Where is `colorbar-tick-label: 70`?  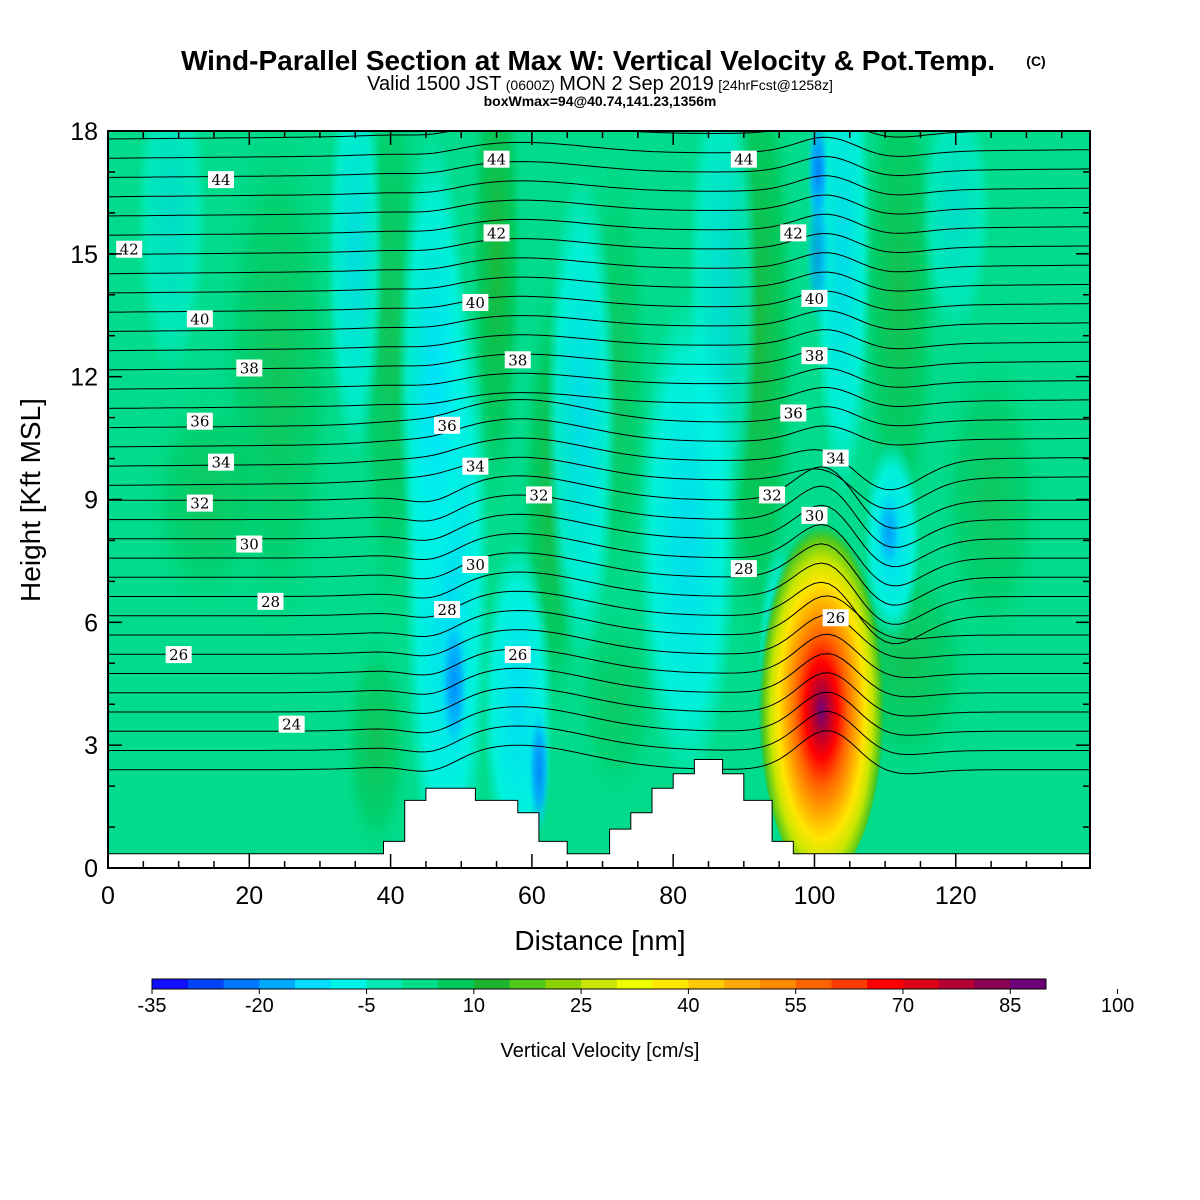 colorbar-tick-label: 70 is located at coordinates (903, 1006).